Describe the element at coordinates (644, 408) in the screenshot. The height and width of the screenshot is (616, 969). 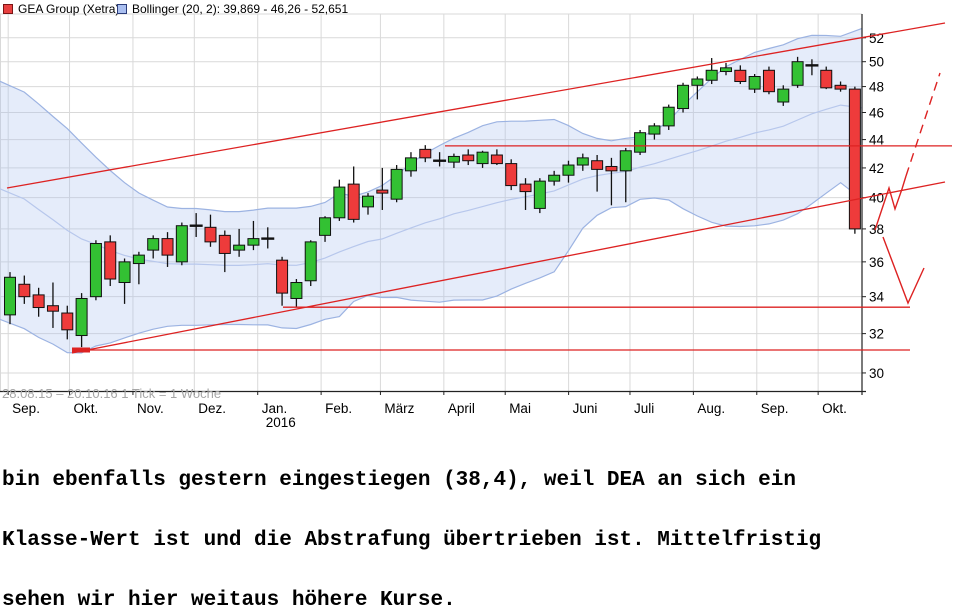
I see `x-month-label: Juli` at that location.